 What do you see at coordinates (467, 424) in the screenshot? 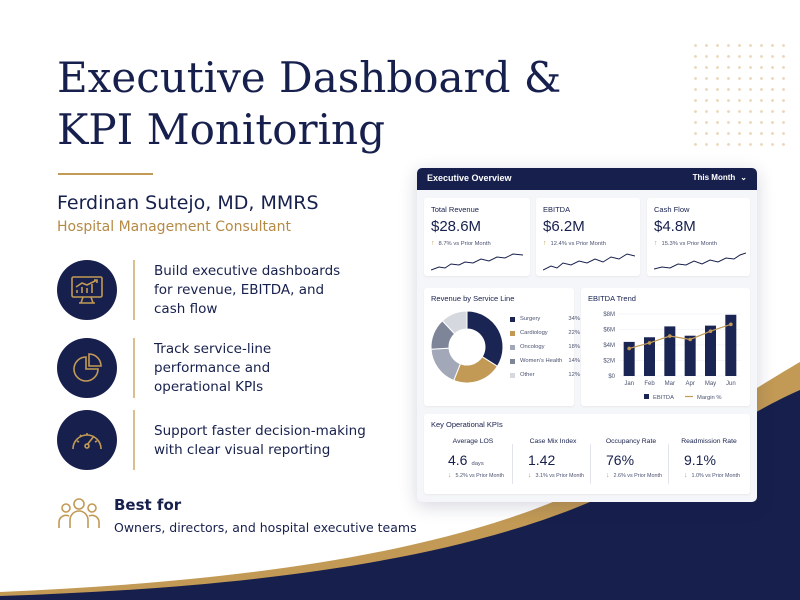
I see `panel-title: Key Operational KPIs` at bounding box center [467, 424].